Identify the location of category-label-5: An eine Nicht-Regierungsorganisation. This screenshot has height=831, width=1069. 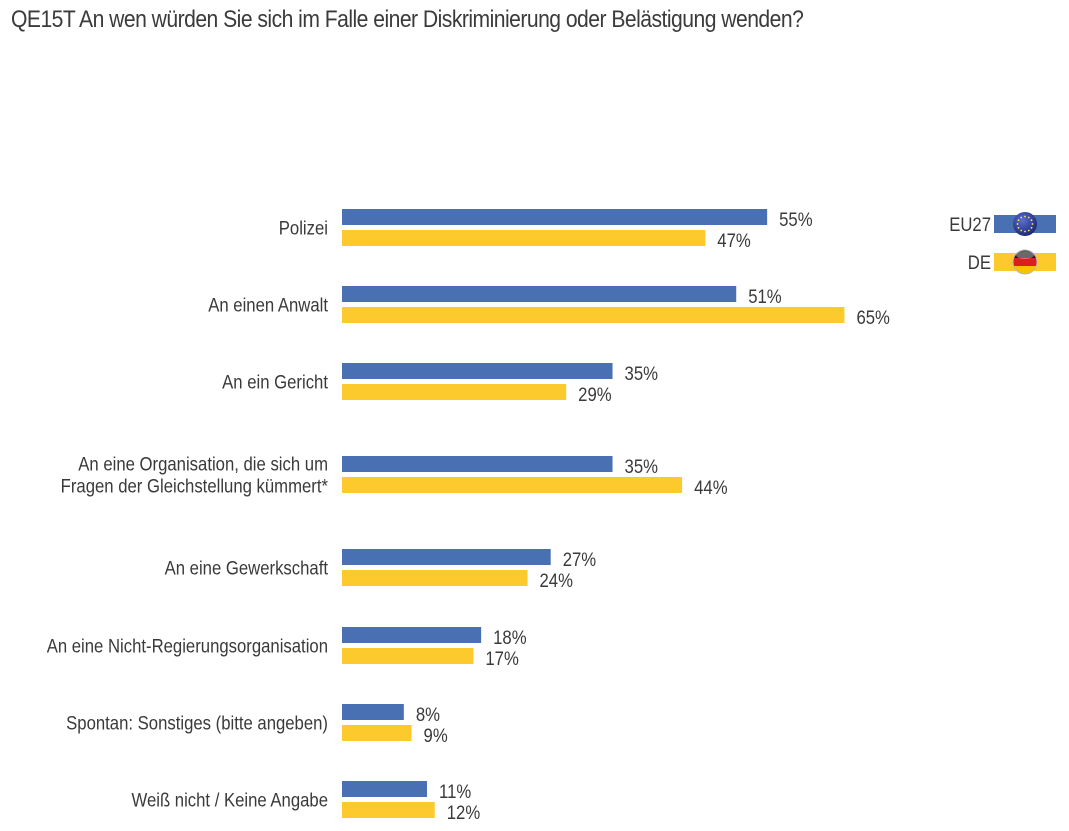
(187, 646).